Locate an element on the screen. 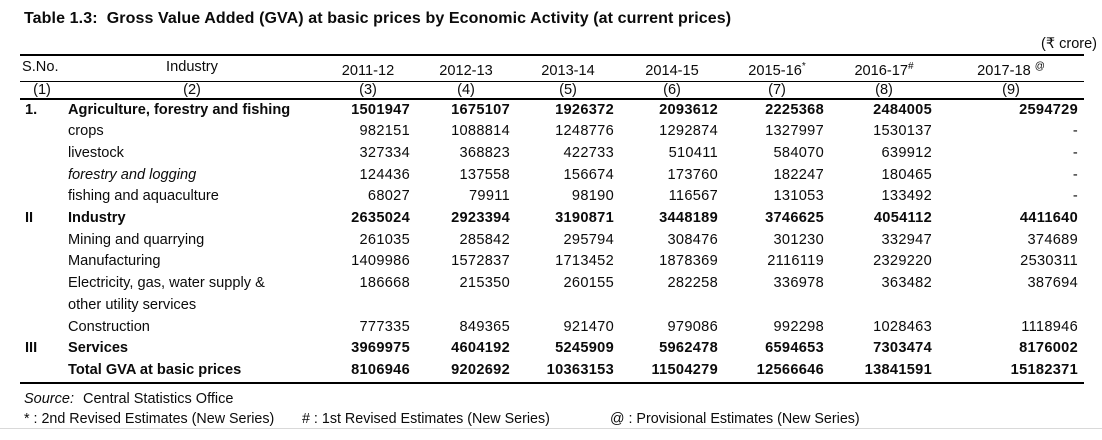  value-cell: 124436 is located at coordinates (384, 174).